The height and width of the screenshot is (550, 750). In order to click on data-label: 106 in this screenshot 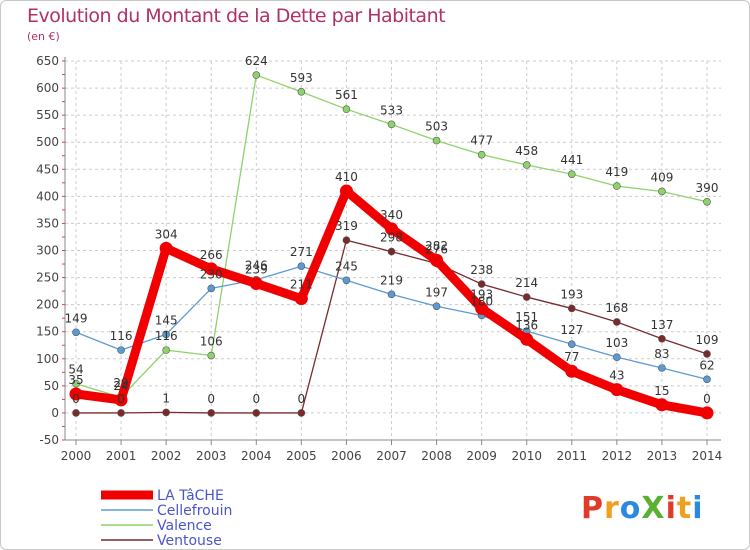, I will do `click(211, 342)`.